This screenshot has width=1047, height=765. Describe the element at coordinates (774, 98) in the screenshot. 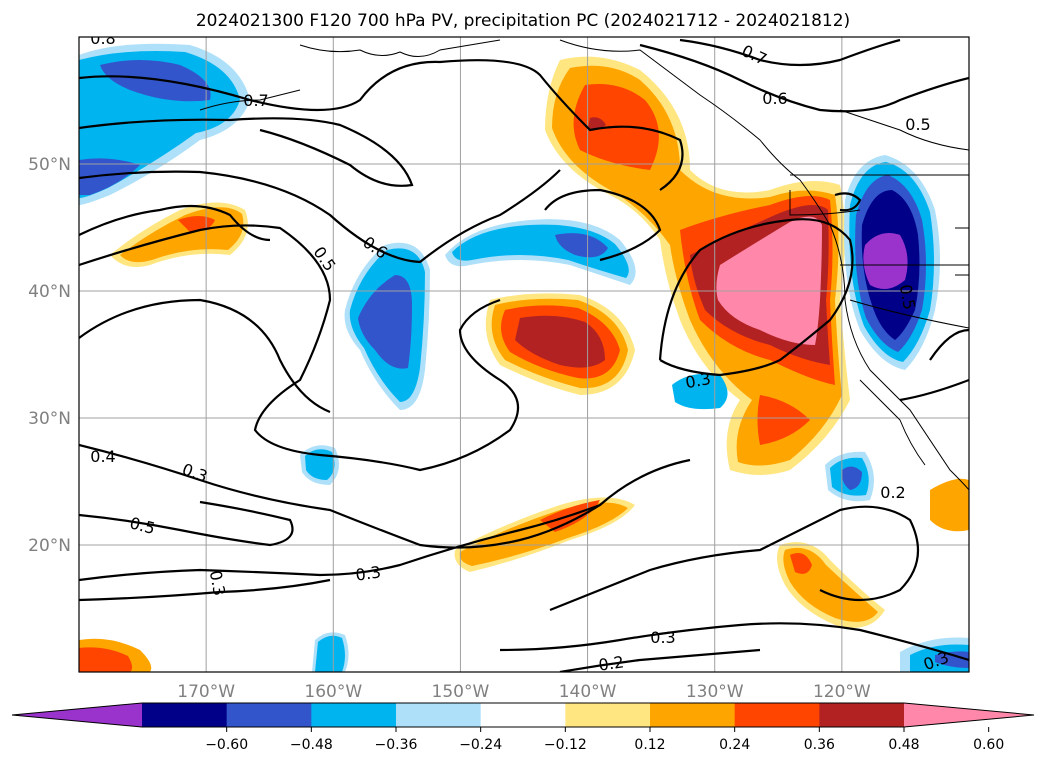

I see `contour-label: 0.6` at that location.